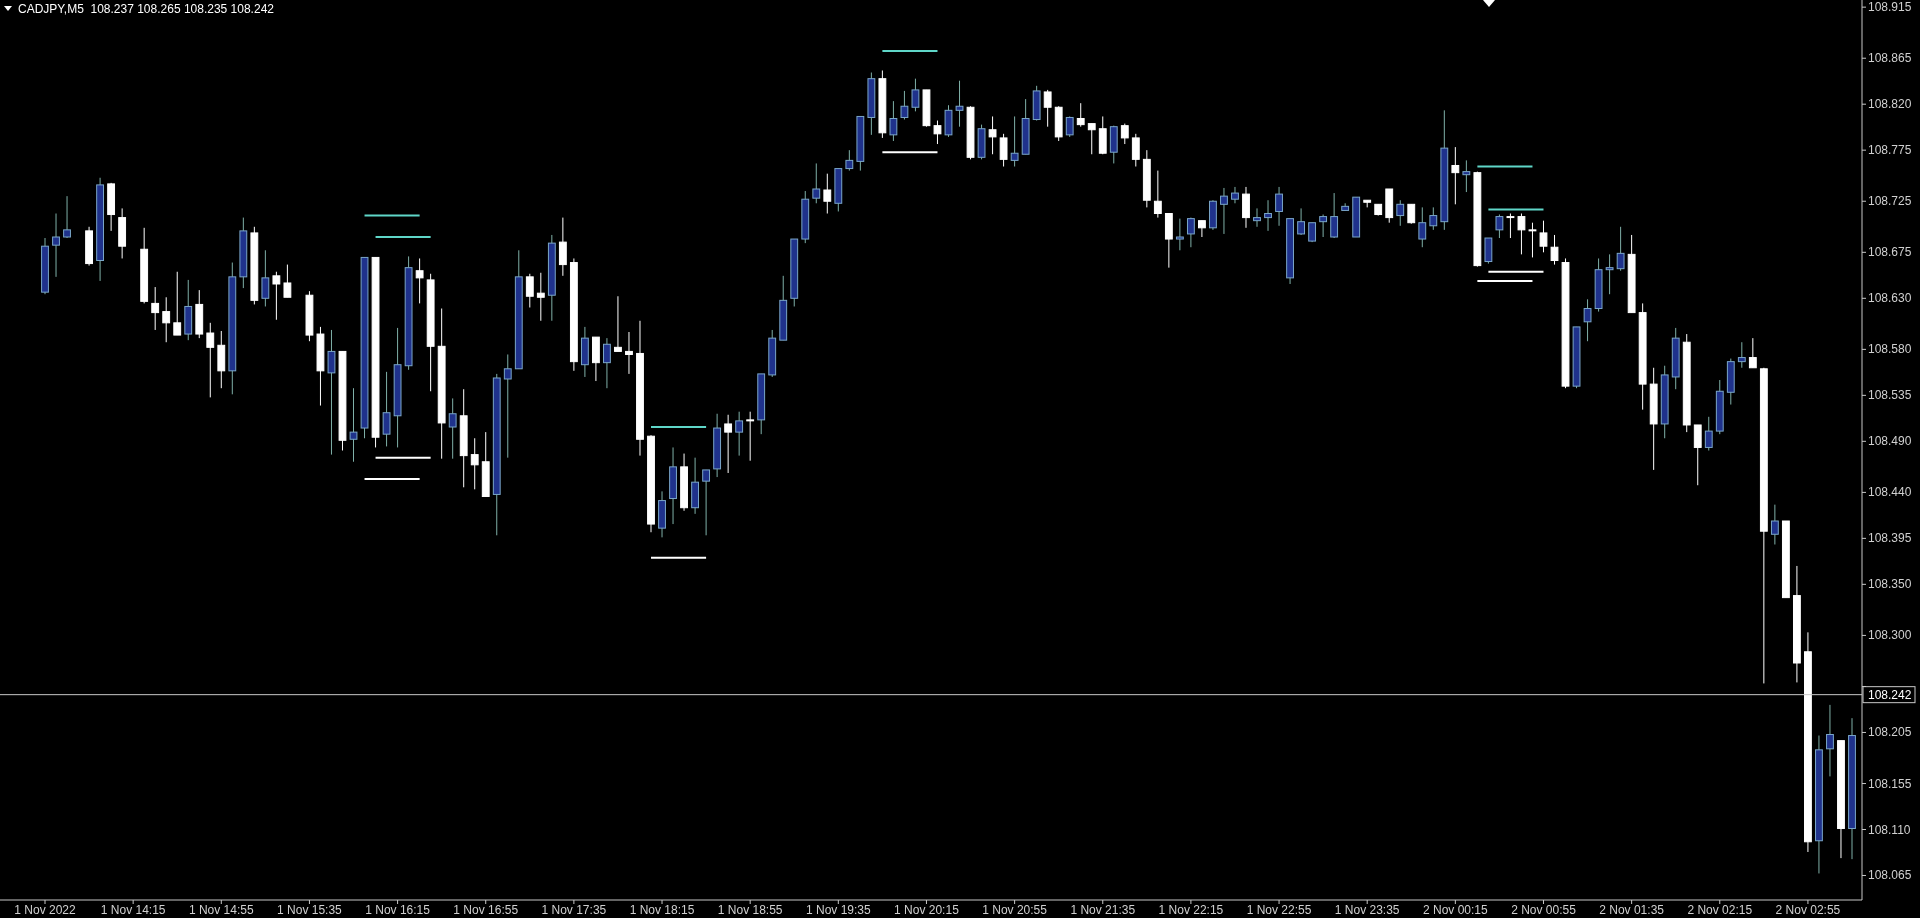  Describe the element at coordinates (398, 910) in the screenshot. I see `x-tick-label: 1 Nov 16:15` at that location.